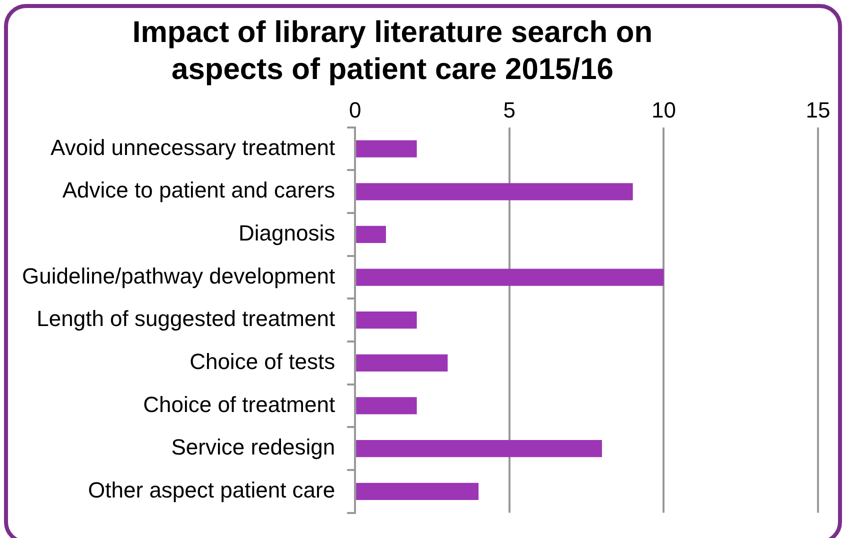 This screenshot has height=538, width=852. Describe the element at coordinates (253, 447) in the screenshot. I see `y-tick-label: Service redesign` at that location.